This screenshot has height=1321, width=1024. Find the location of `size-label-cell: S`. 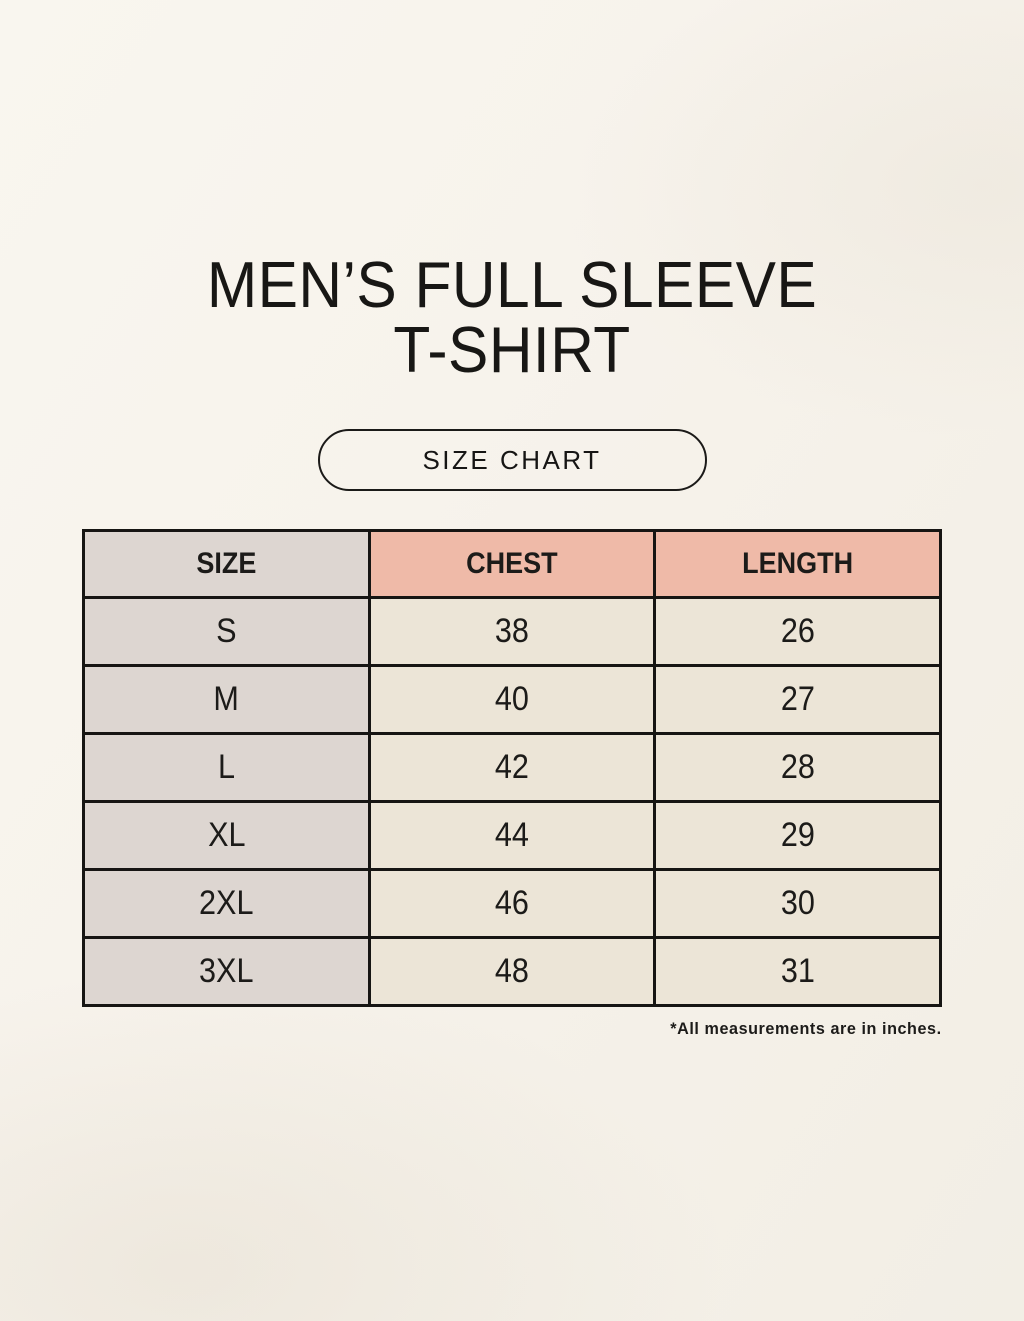

size-label-cell: S is located at coordinates (226, 631).